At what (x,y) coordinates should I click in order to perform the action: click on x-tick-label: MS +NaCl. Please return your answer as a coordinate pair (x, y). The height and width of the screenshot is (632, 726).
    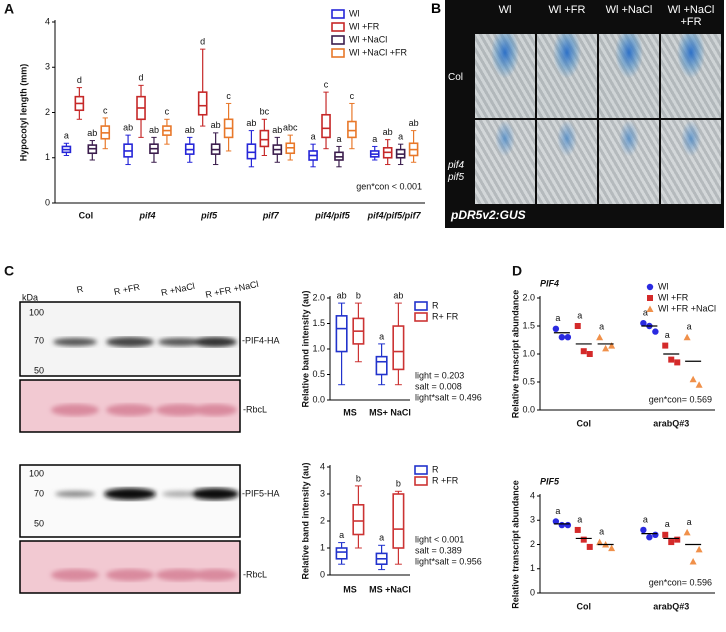
    Looking at the image, I should click on (390, 589).